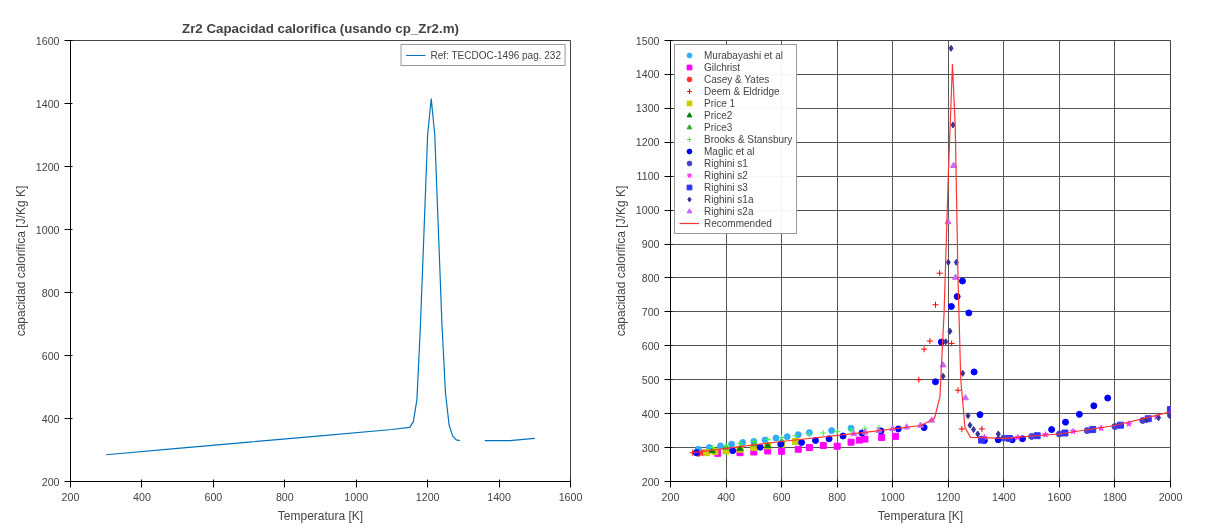 This screenshot has height=531, width=1219. Describe the element at coordinates (737, 79) in the screenshot. I see `legend-label: Casey & Yates` at that location.